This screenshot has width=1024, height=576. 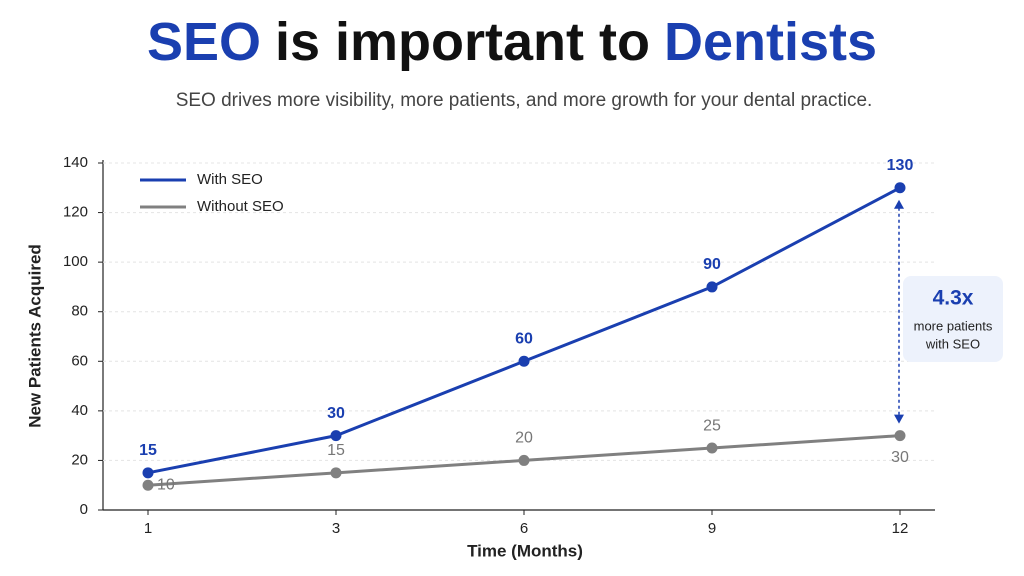 I want to click on title-part: is important to, so click(x=462, y=42).